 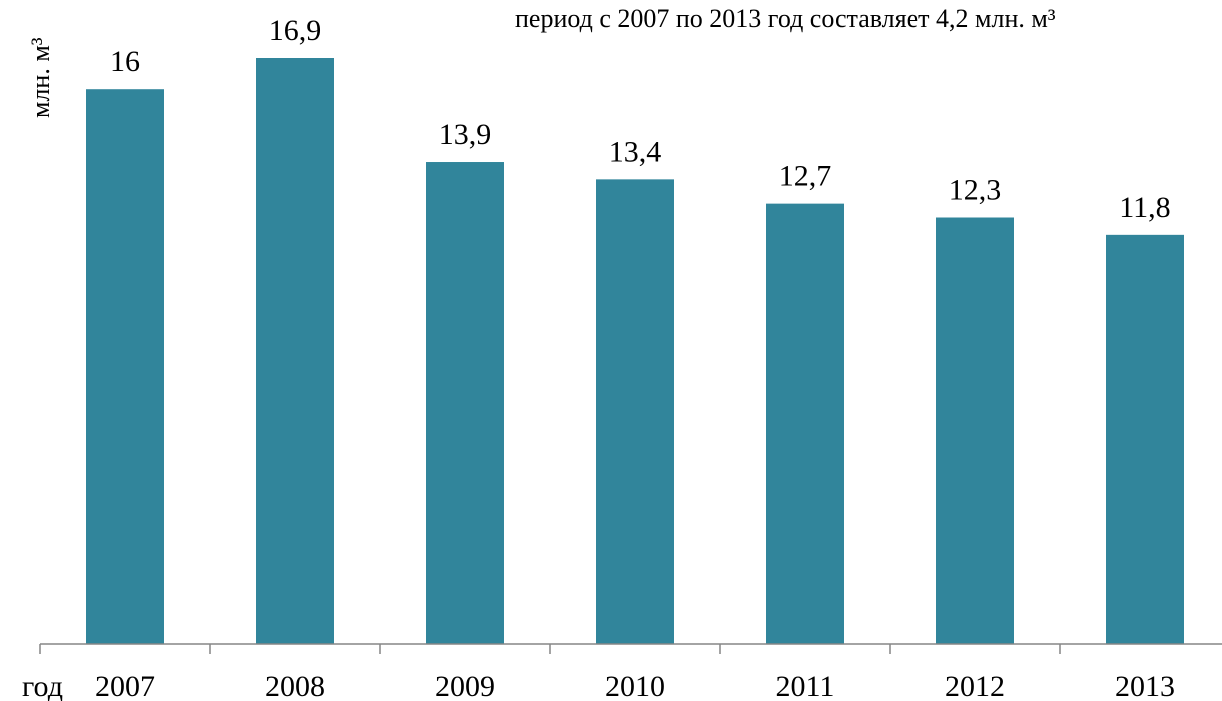 What do you see at coordinates (1145, 439) in the screenshot?
I see `bar-2013` at bounding box center [1145, 439].